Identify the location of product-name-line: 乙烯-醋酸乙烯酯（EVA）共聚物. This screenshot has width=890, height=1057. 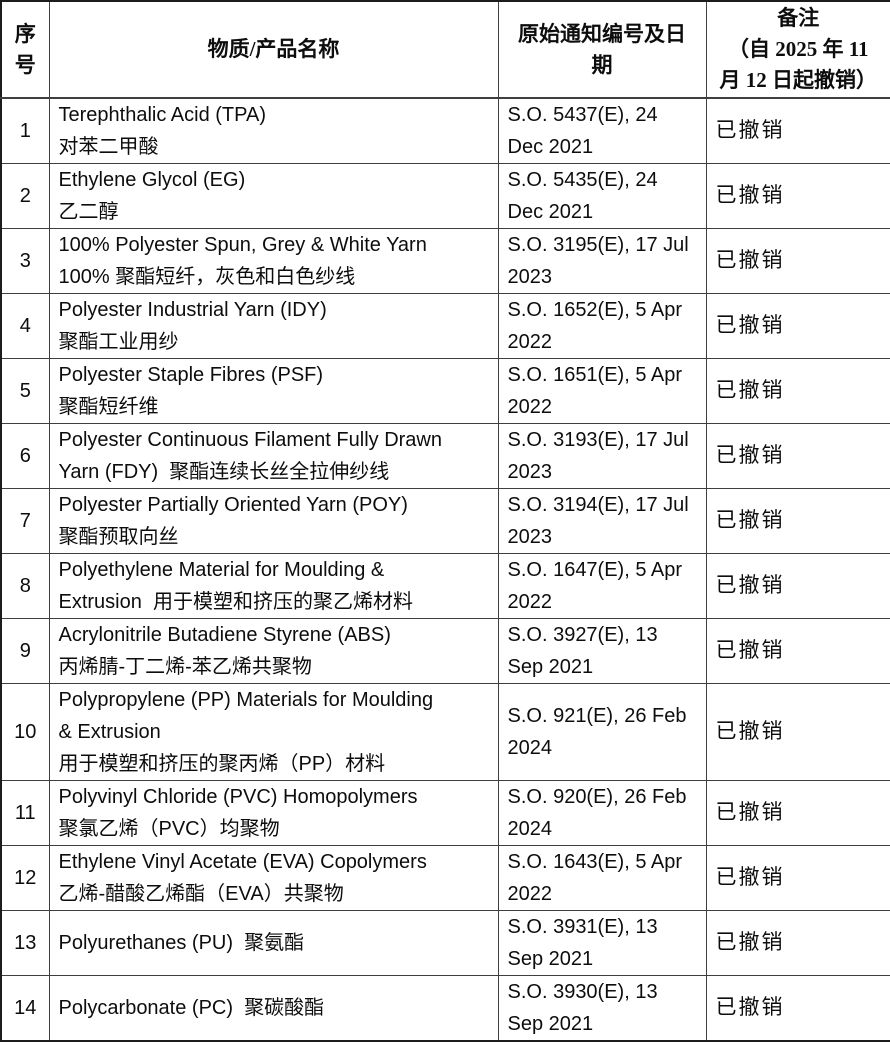
(201, 894).